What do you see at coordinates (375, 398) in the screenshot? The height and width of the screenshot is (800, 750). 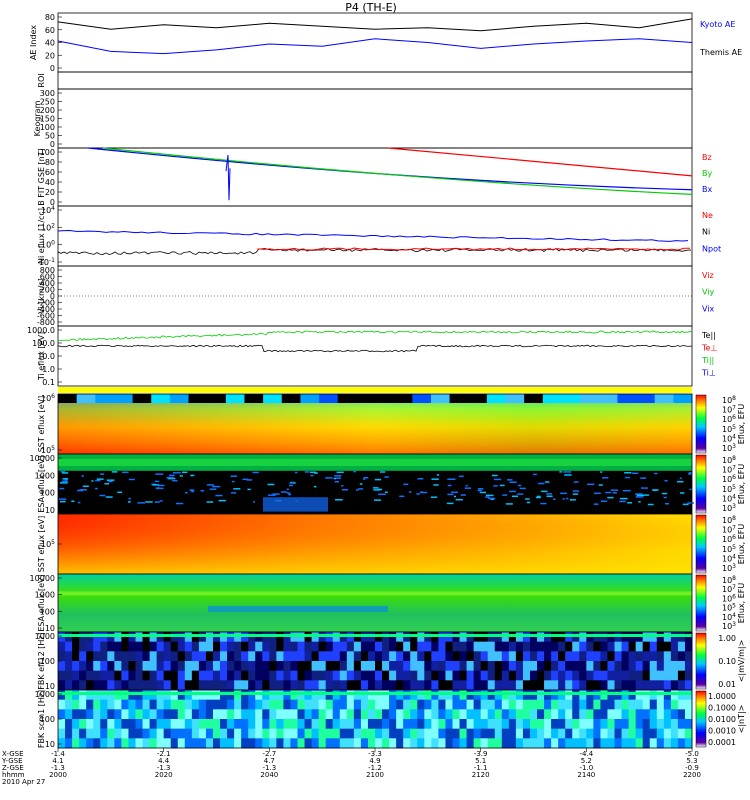 I see `sst-e-top-row` at bounding box center [375, 398].